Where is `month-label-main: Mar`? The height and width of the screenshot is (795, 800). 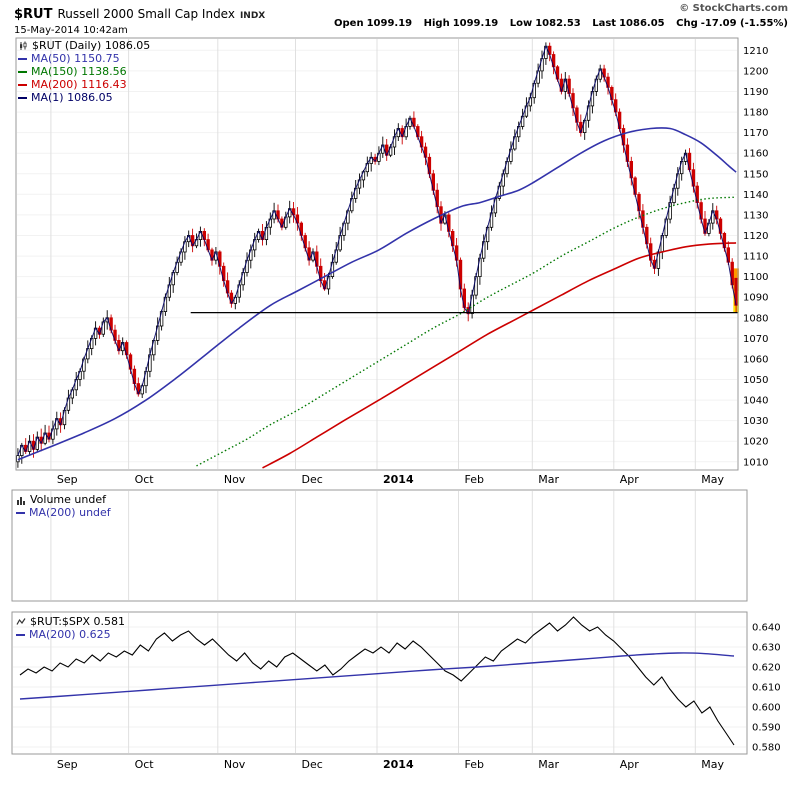 month-label-main: Mar is located at coordinates (548, 479).